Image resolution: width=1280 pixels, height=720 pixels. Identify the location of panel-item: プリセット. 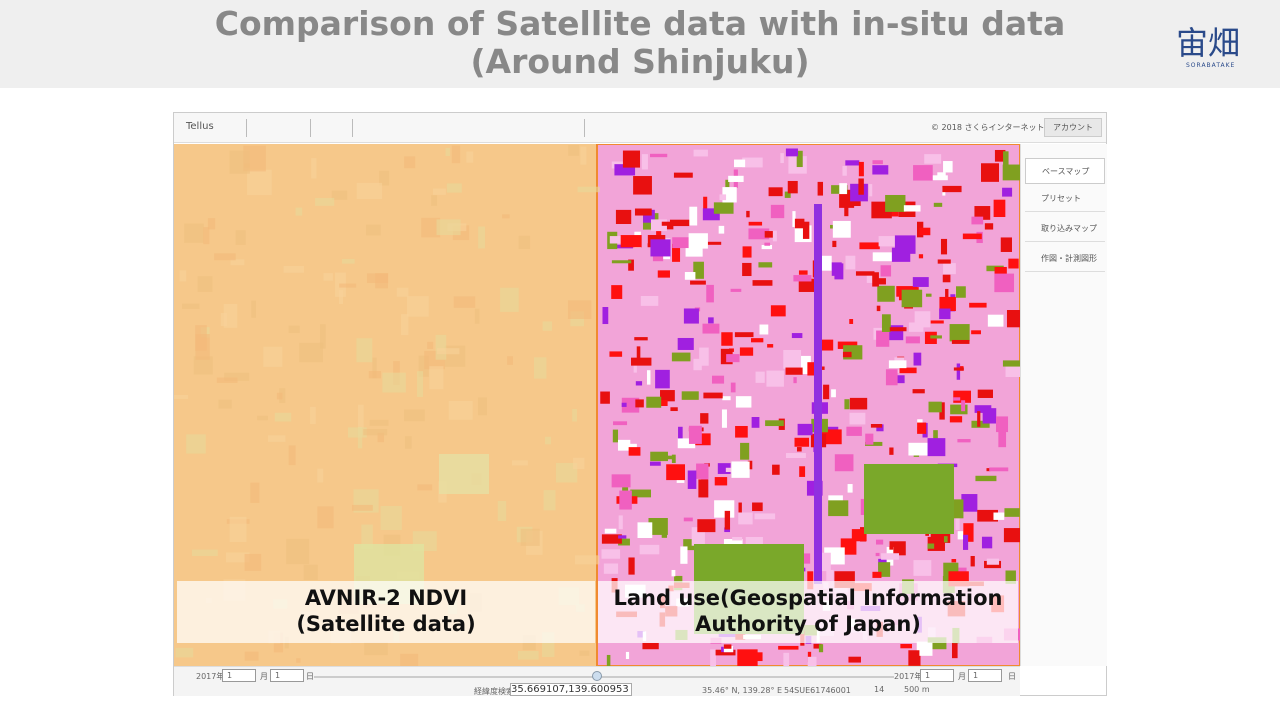
(1065, 199).